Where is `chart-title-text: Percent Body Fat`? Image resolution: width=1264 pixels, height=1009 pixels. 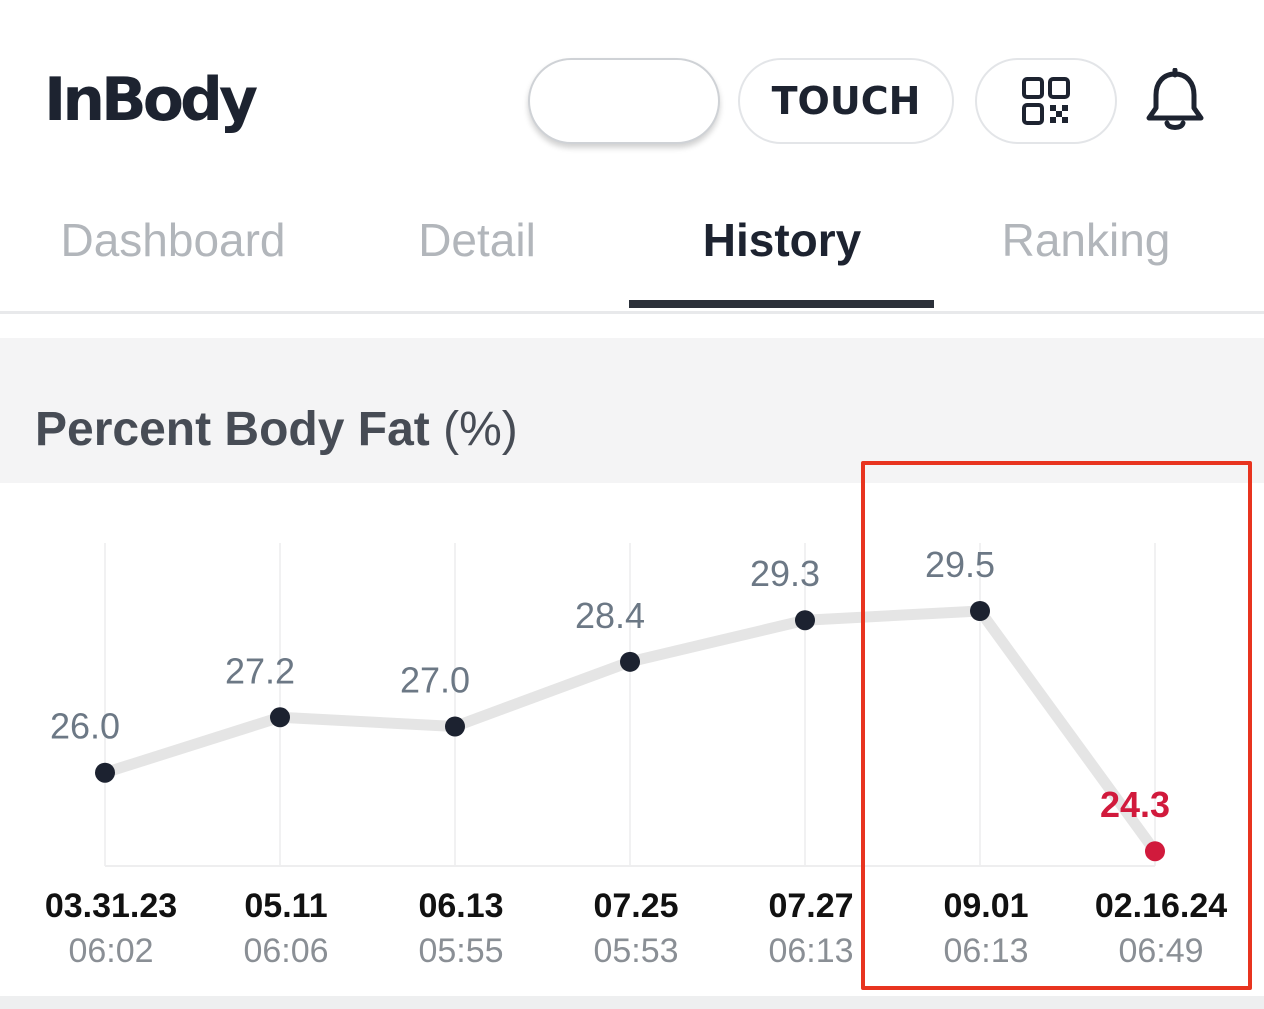 chart-title-text: Percent Body Fat is located at coordinates (232, 429).